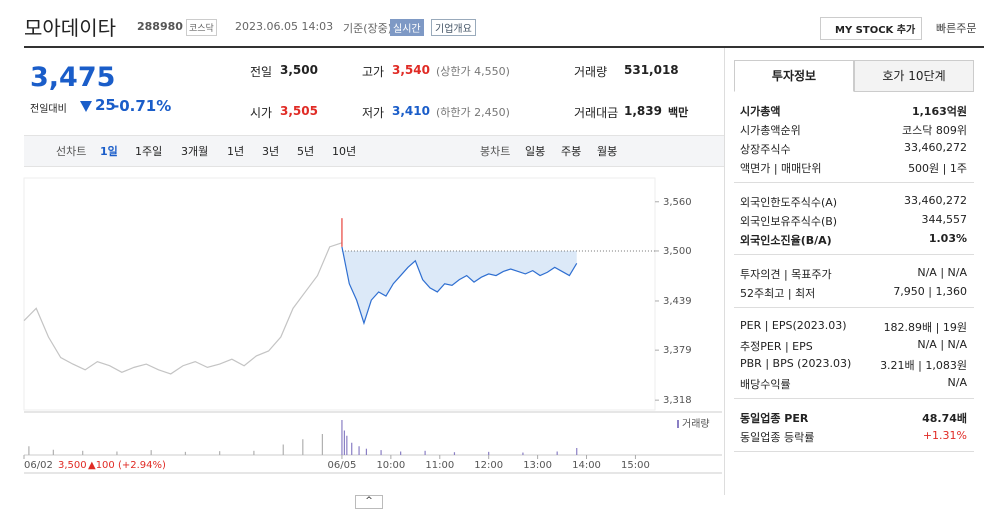 The height and width of the screenshot is (510, 997). Describe the element at coordinates (369, 502) in the screenshot. I see `collapse-button: ^` at that location.